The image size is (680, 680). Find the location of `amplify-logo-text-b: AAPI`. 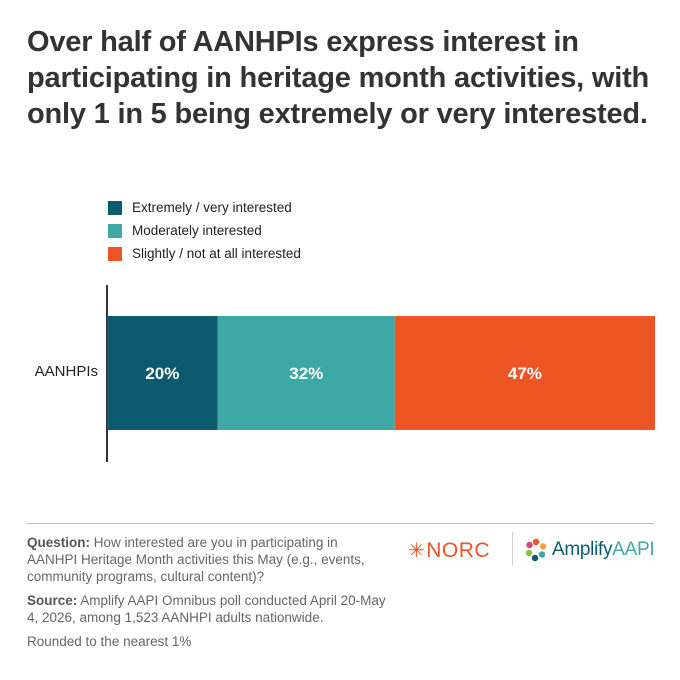

amplify-logo-text-b: AAPI is located at coordinates (633, 549).